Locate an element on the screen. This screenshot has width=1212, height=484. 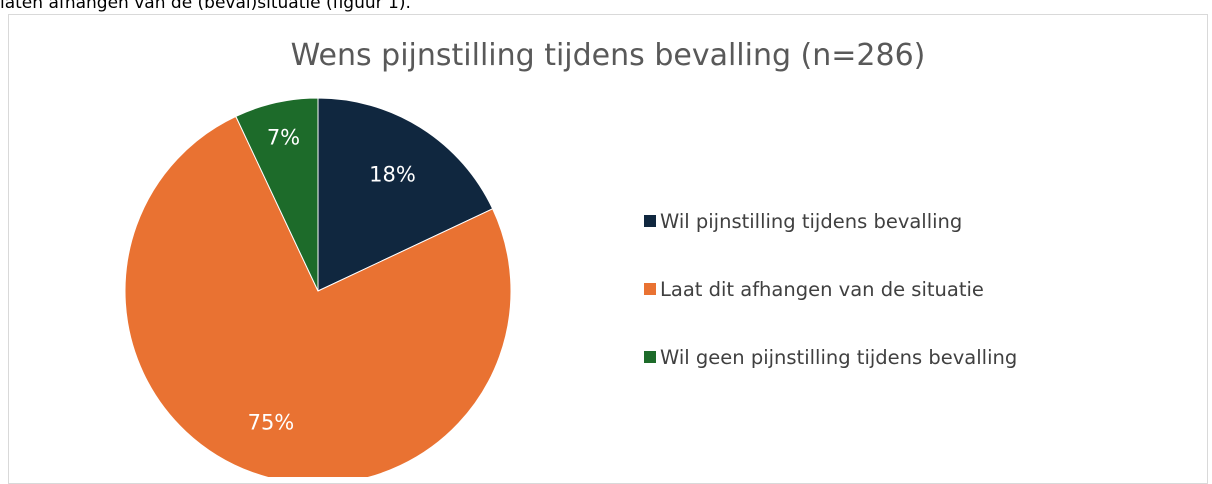
legend-label: Laat dit afhangen van de situatie is located at coordinates (822, 289).